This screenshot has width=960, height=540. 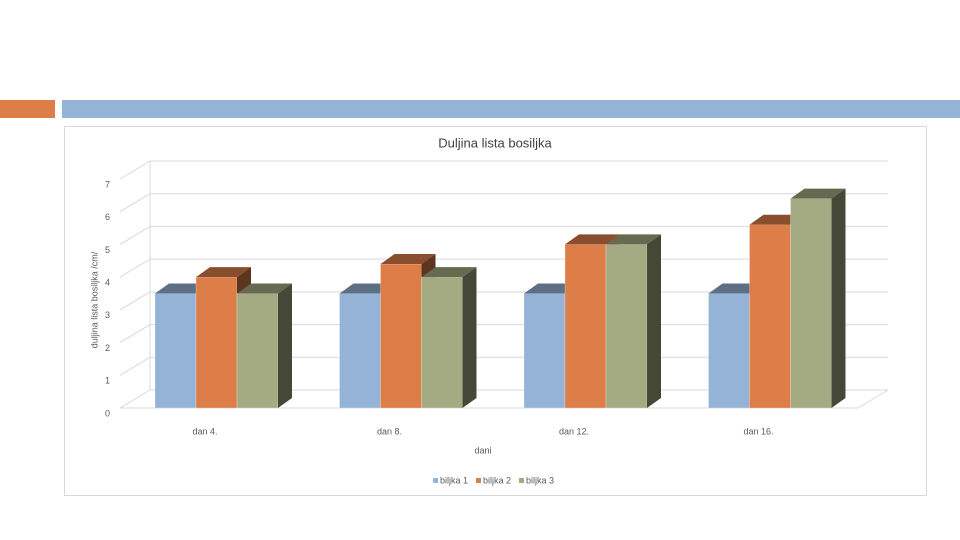 What do you see at coordinates (574, 431) in the screenshot?
I see `x-tick-label: dan 12.` at bounding box center [574, 431].